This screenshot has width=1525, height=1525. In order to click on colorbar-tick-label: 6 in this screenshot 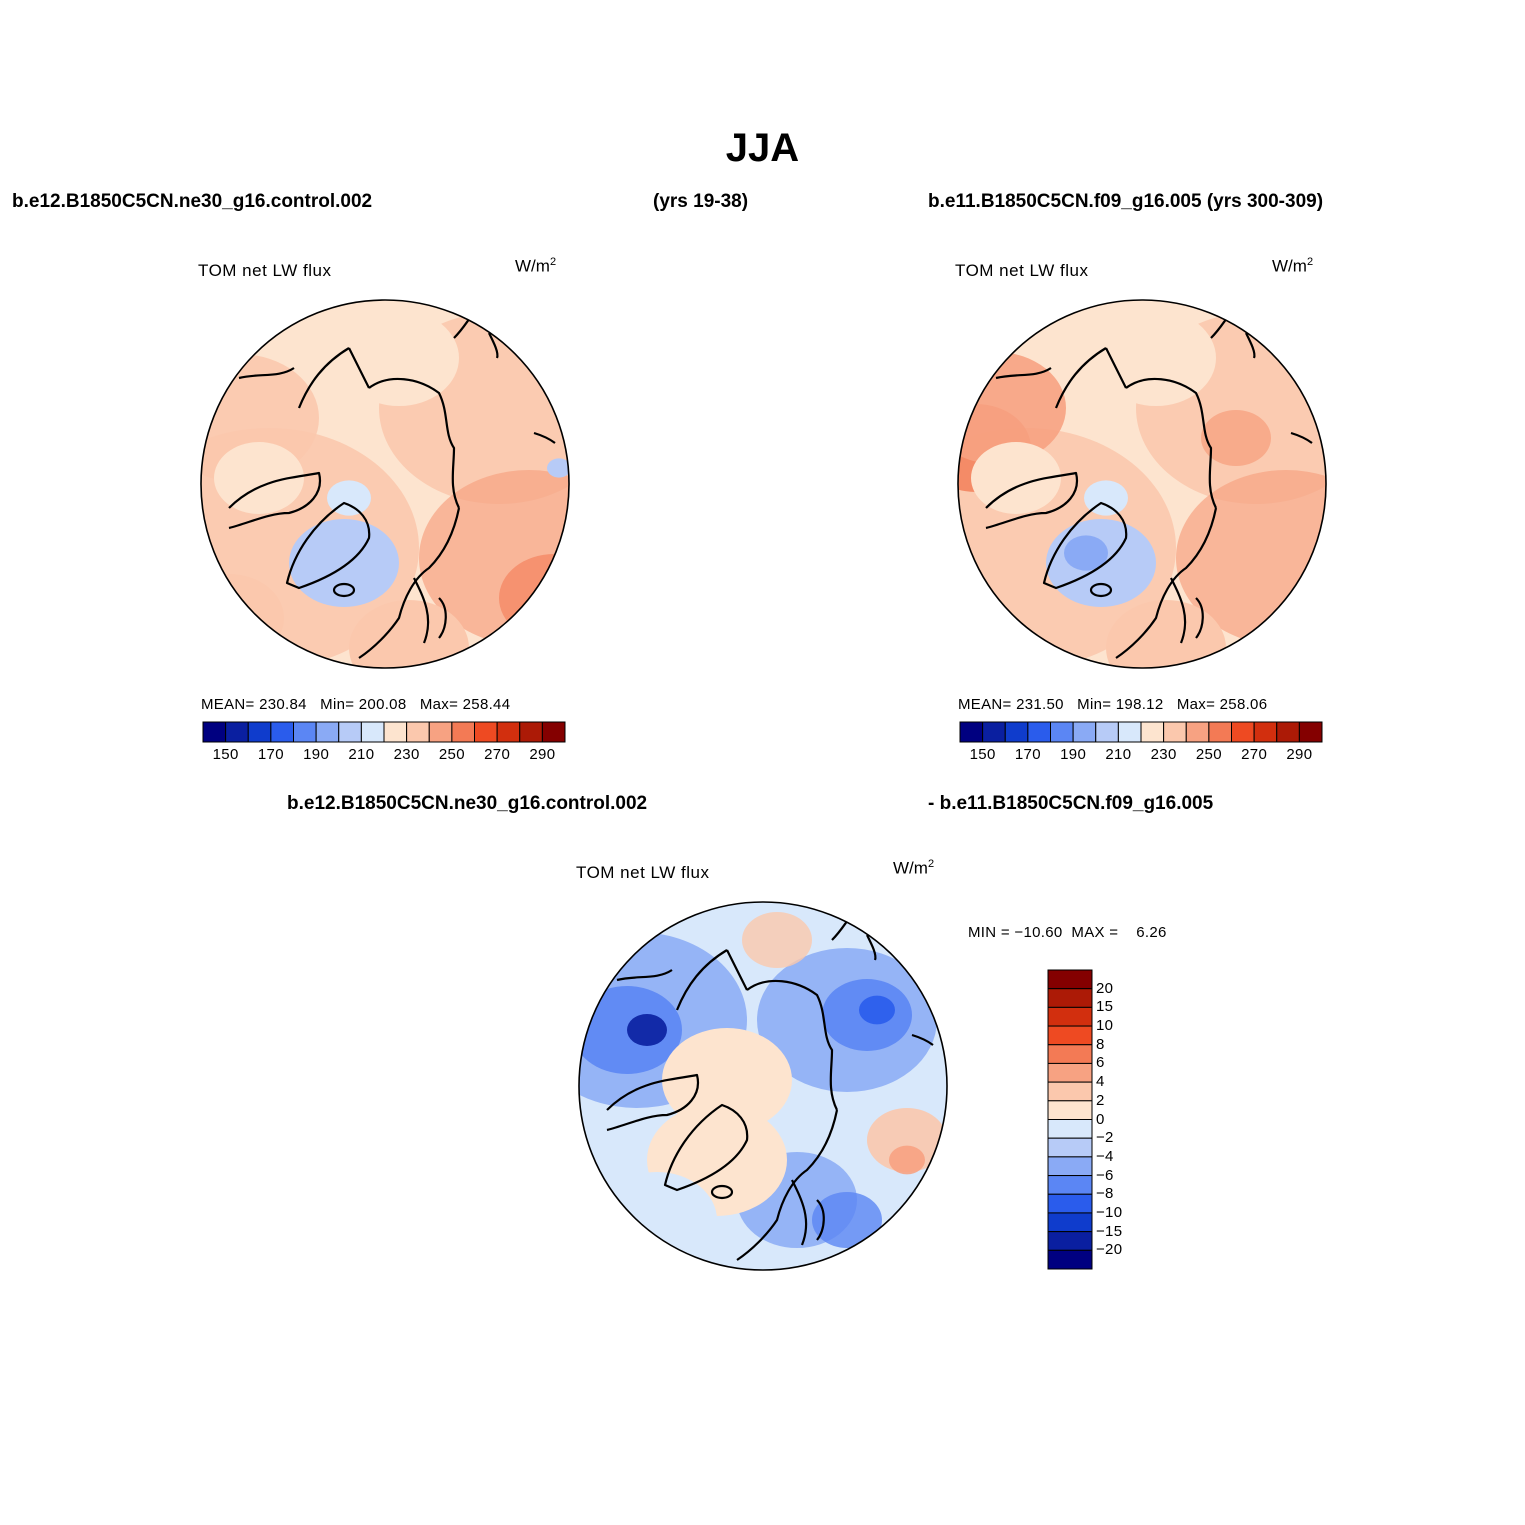, I will do `click(1100, 1063)`.